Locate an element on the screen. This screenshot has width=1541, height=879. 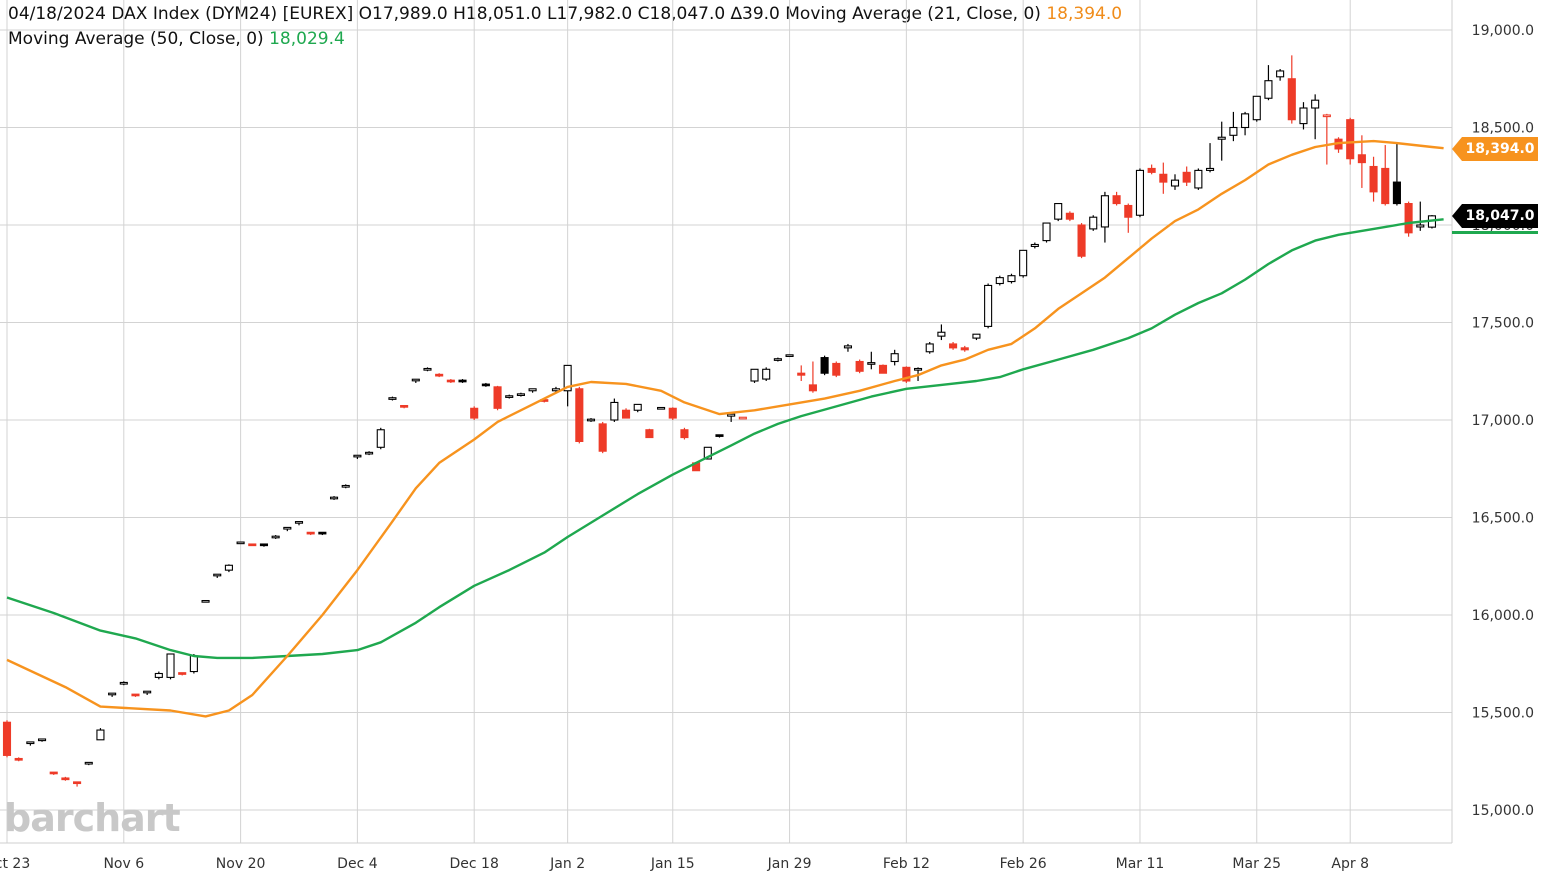
x-tick-label: Apr 8 is located at coordinates (1350, 864).